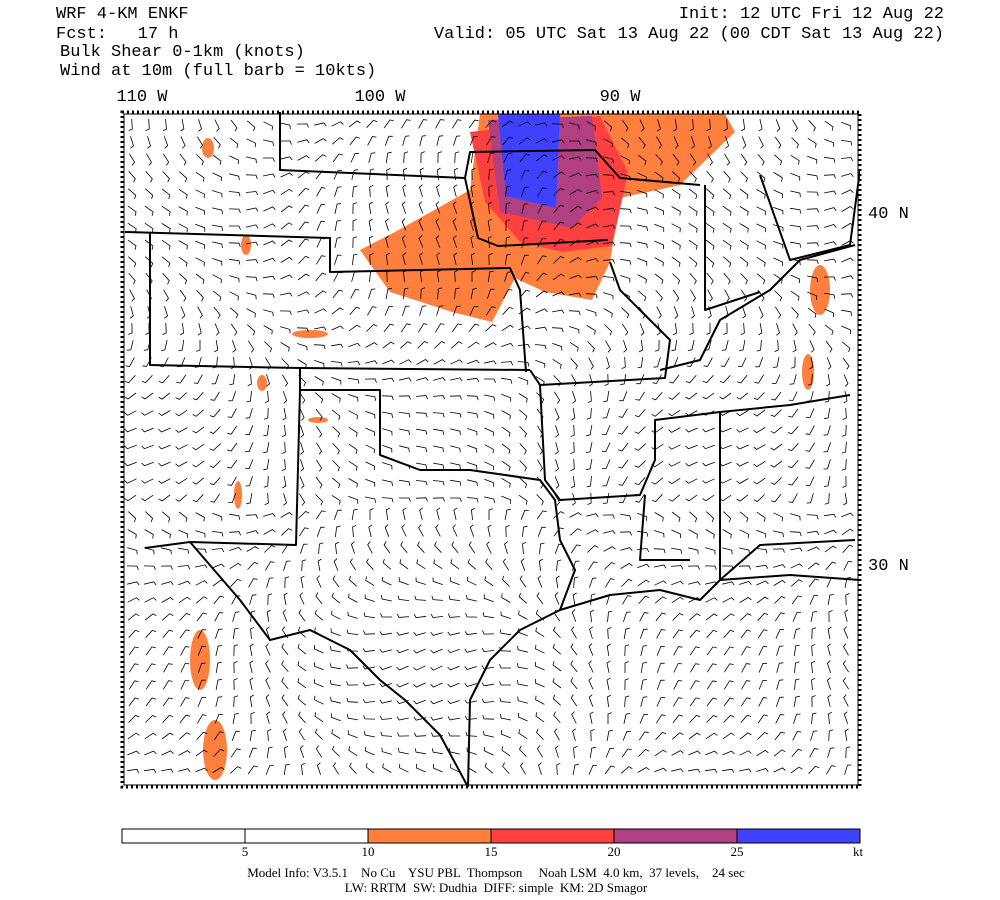  Describe the element at coordinates (614, 851) in the screenshot. I see `colorbar-tick-label: 20` at that location.